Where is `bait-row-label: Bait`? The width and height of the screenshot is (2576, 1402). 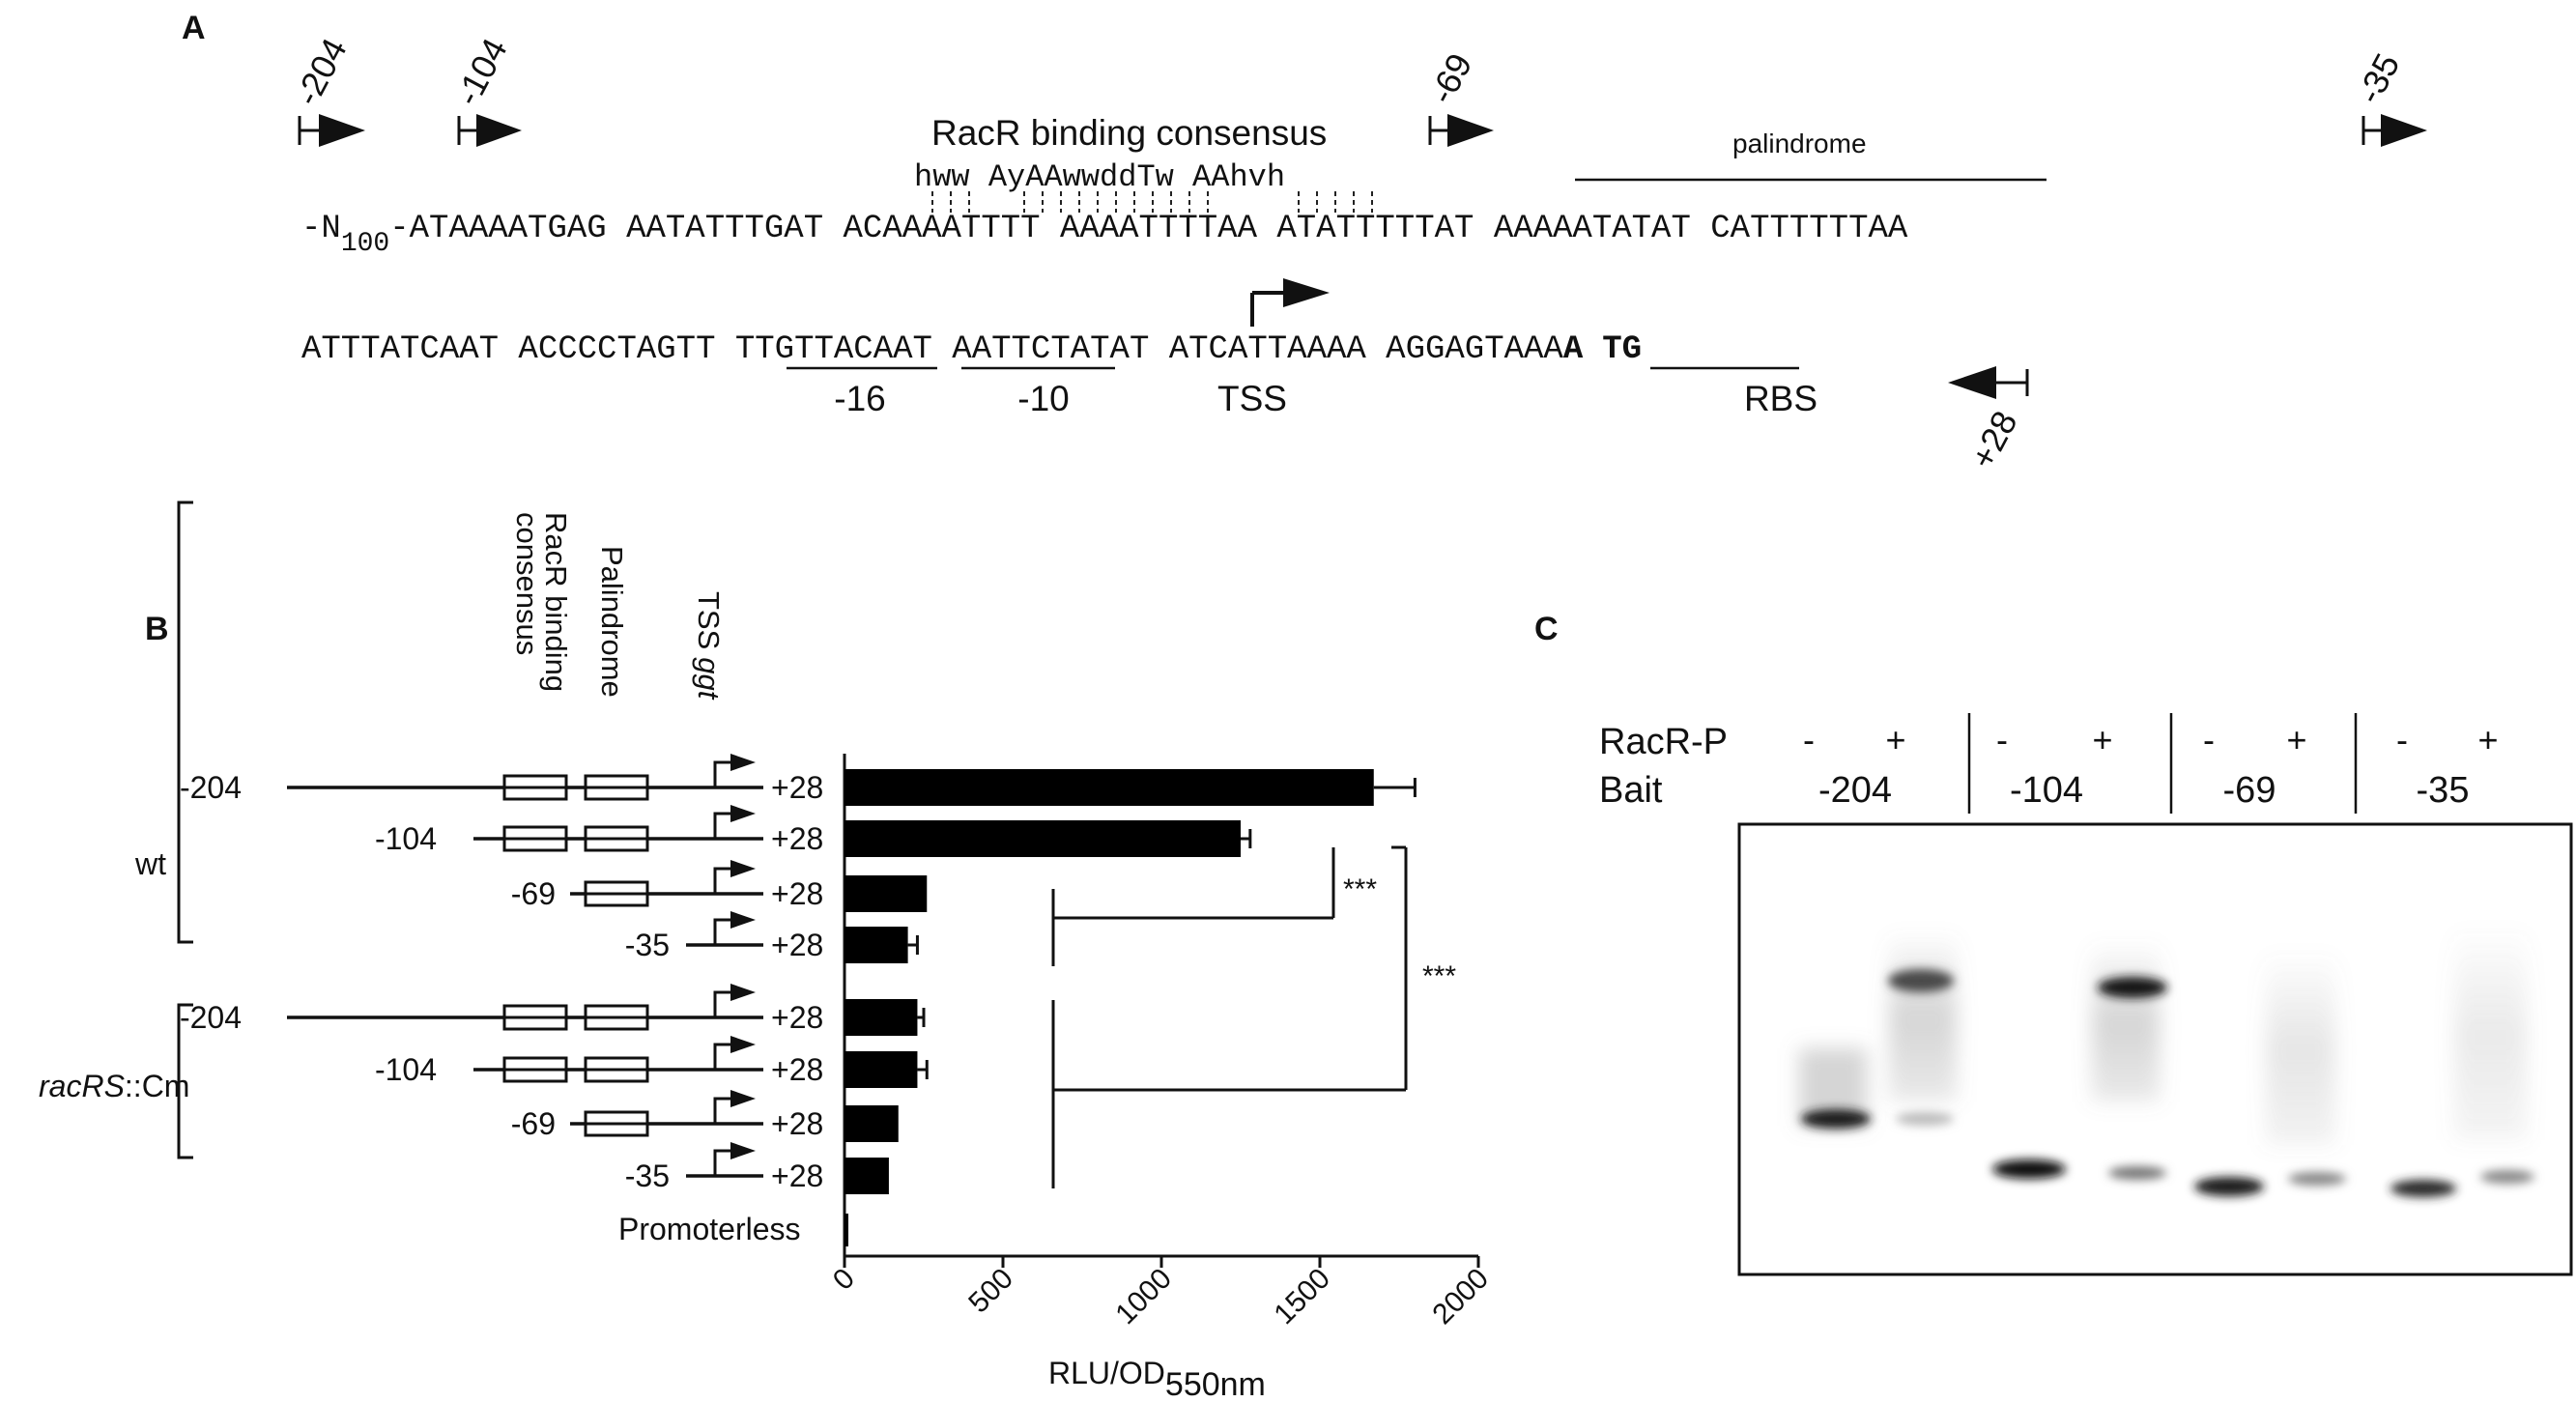 bait-row-label: Bait is located at coordinates (1631, 790).